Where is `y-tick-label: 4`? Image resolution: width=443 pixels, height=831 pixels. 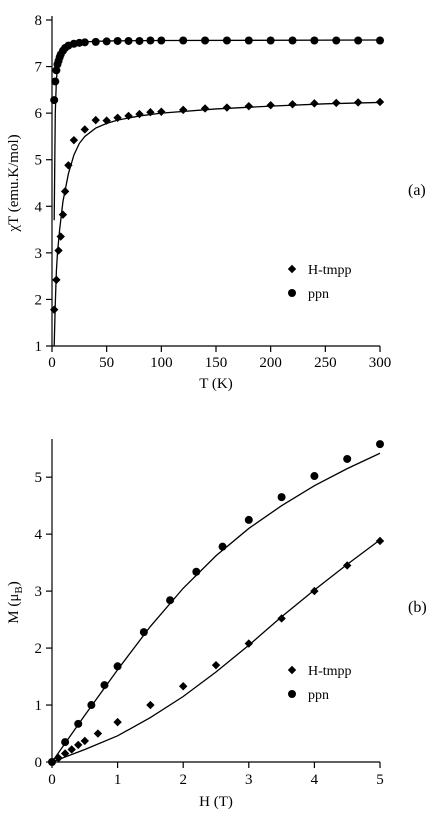
y-tick-label: 4 is located at coordinates (39, 535).